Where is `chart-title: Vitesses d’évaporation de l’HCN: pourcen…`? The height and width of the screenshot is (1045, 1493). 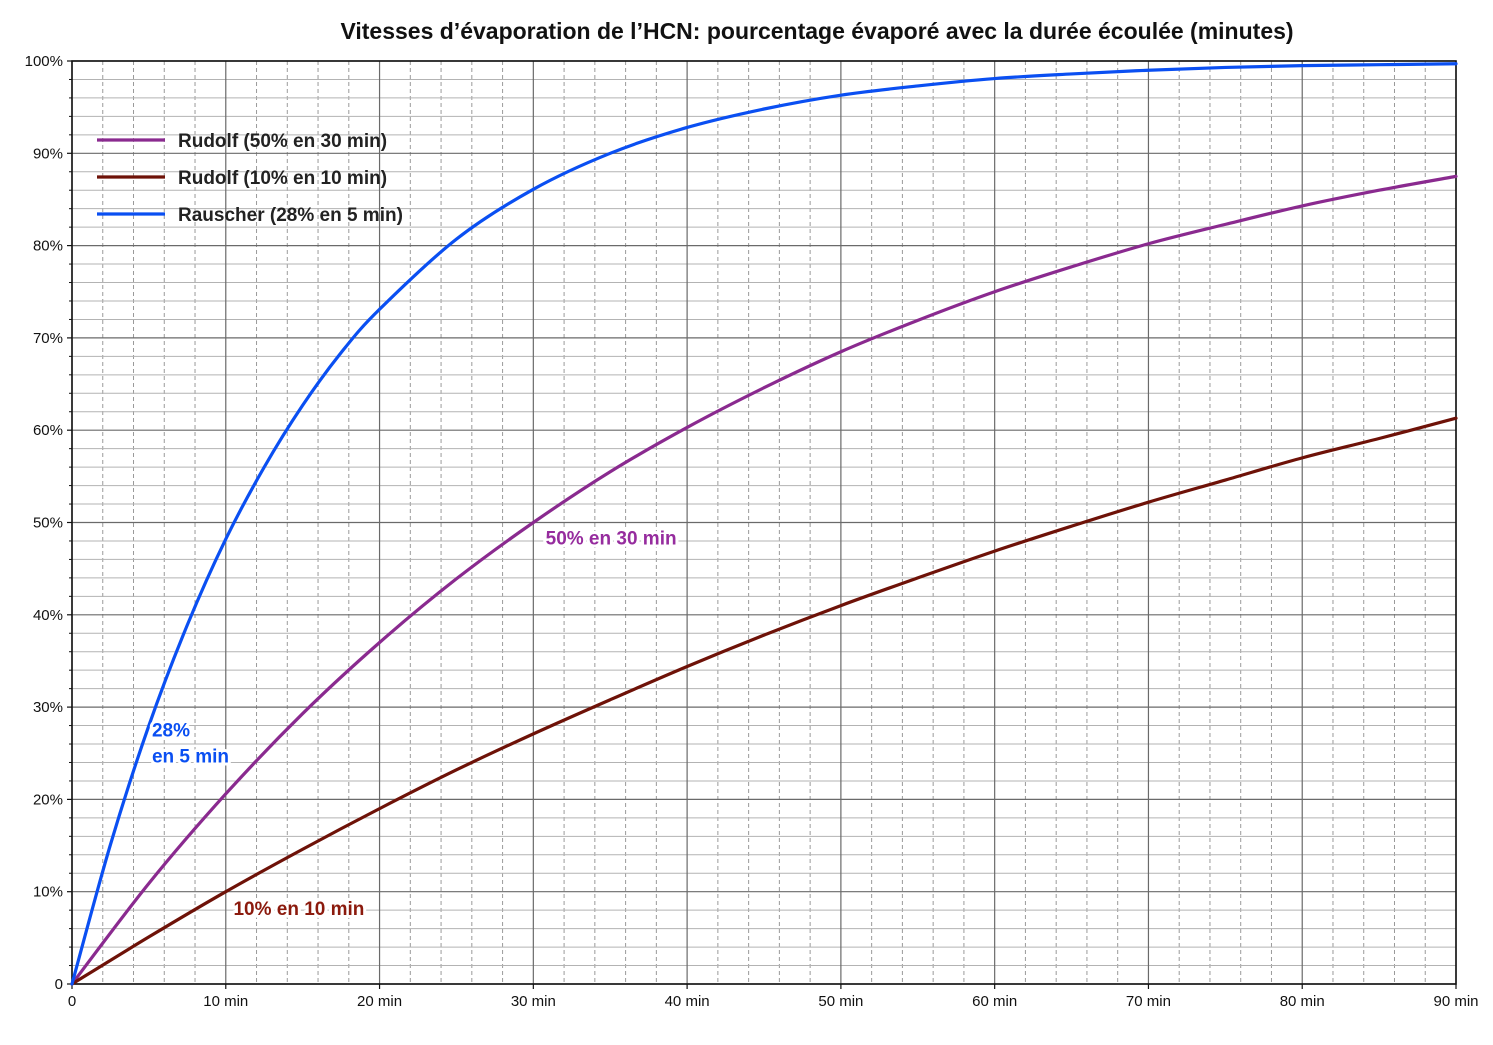
chart-title: Vitesses d’évaporation de l’HCN: pourcen… is located at coordinates (816, 31).